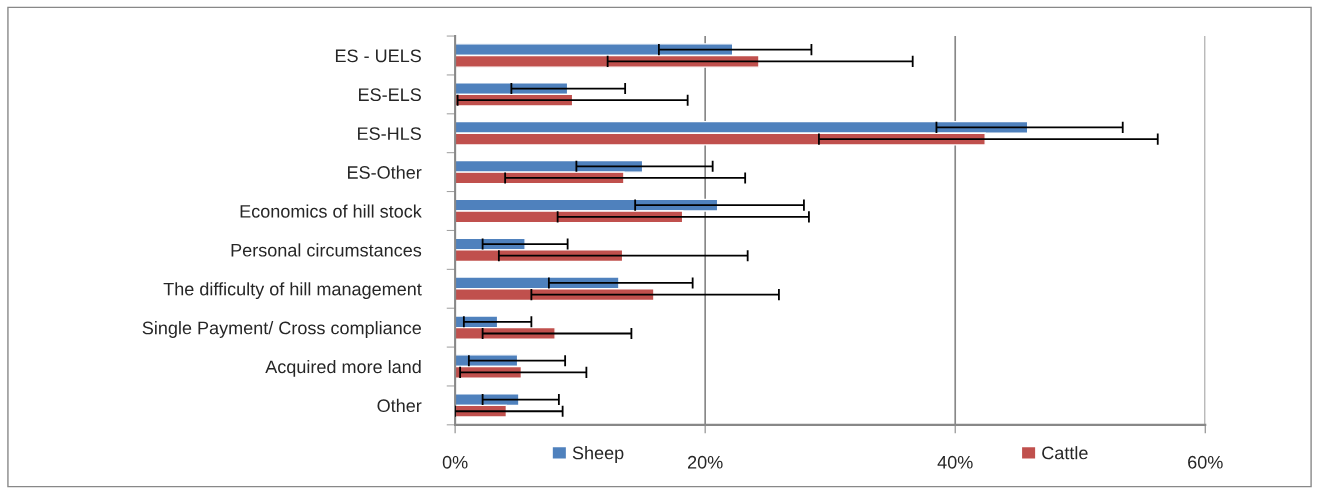 Image resolution: width=1323 pixels, height=494 pixels. What do you see at coordinates (390, 95) in the screenshot?
I see `y-tick-label: ES-ELS` at bounding box center [390, 95].